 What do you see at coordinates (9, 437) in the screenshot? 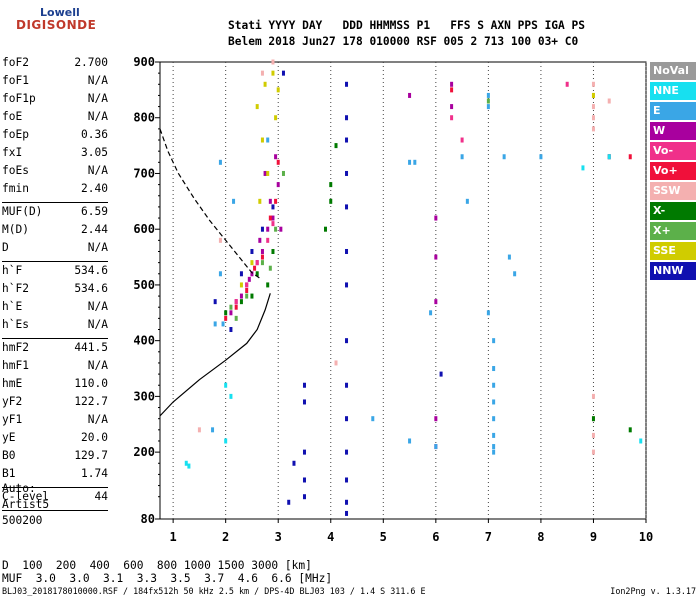
I see `param-name: yE` at bounding box center [9, 437].